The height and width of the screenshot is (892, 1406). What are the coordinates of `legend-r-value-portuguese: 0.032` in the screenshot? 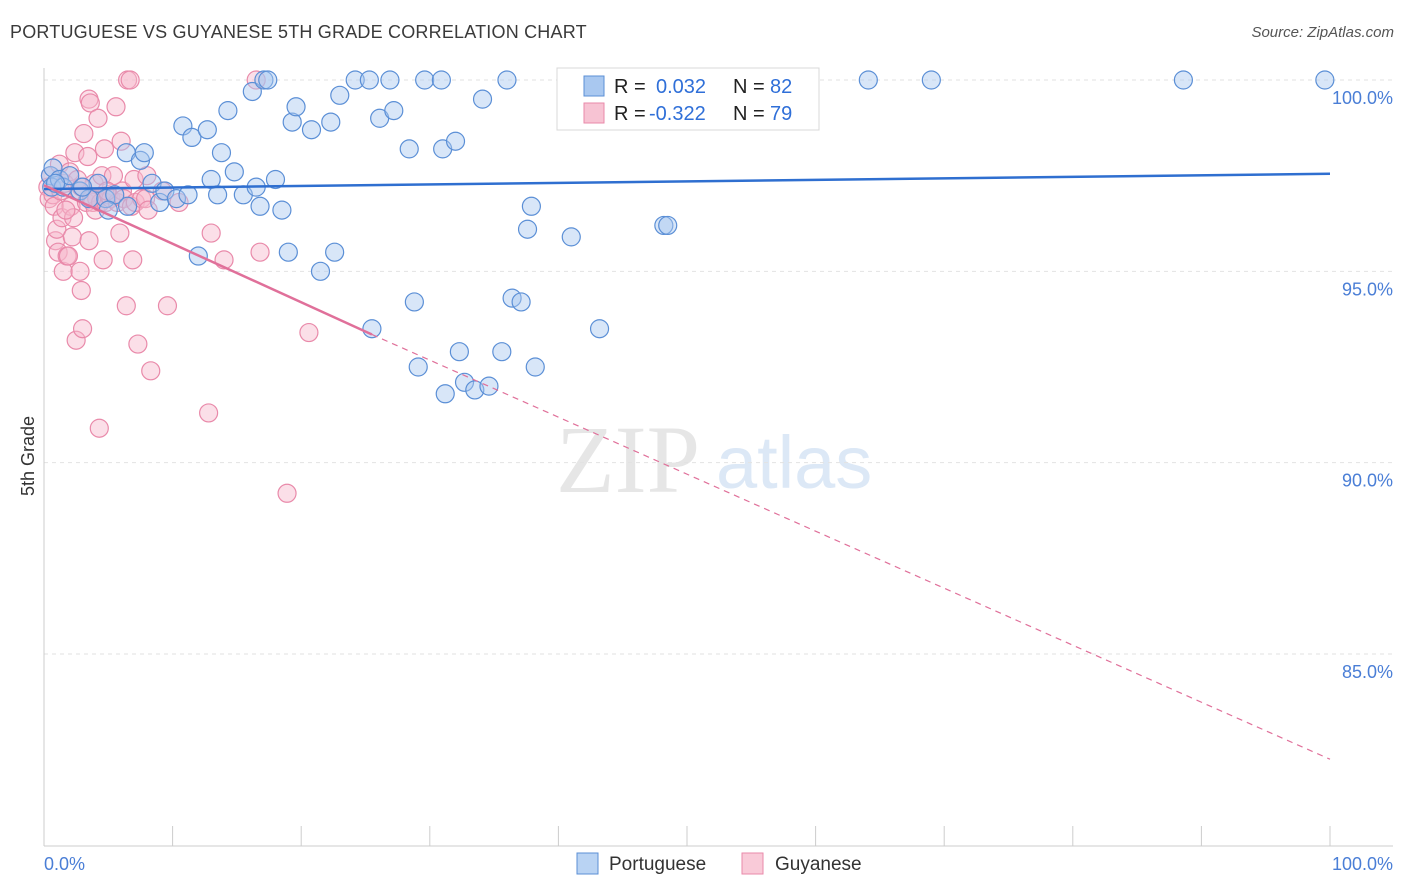 It's located at (681, 87).